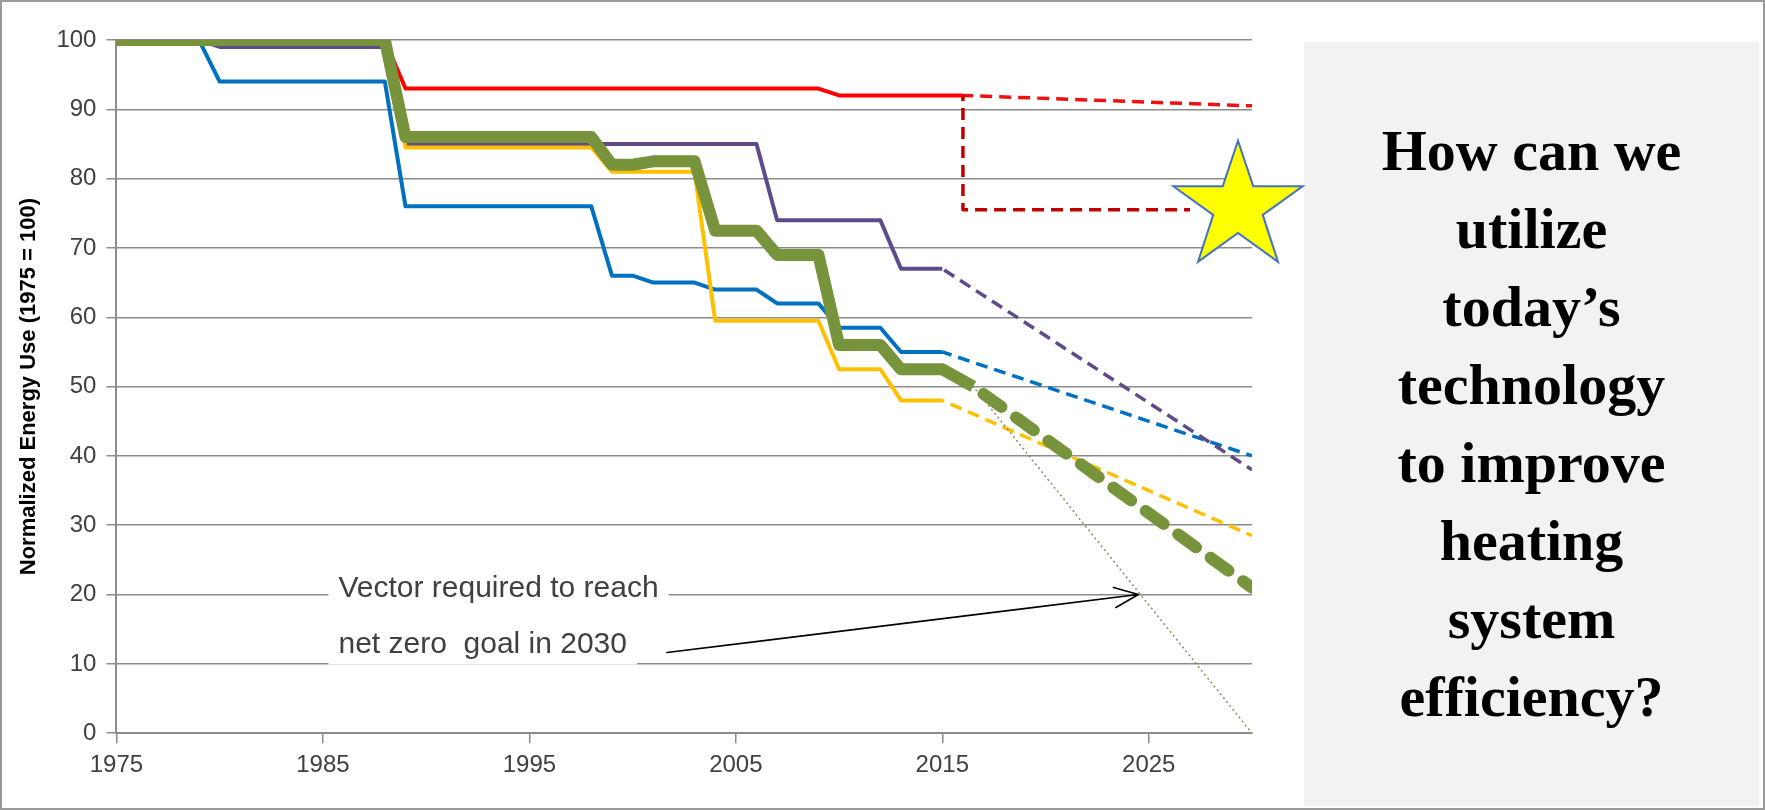  What do you see at coordinates (83, 523) in the screenshot?
I see `y-tick-label: 30` at bounding box center [83, 523].